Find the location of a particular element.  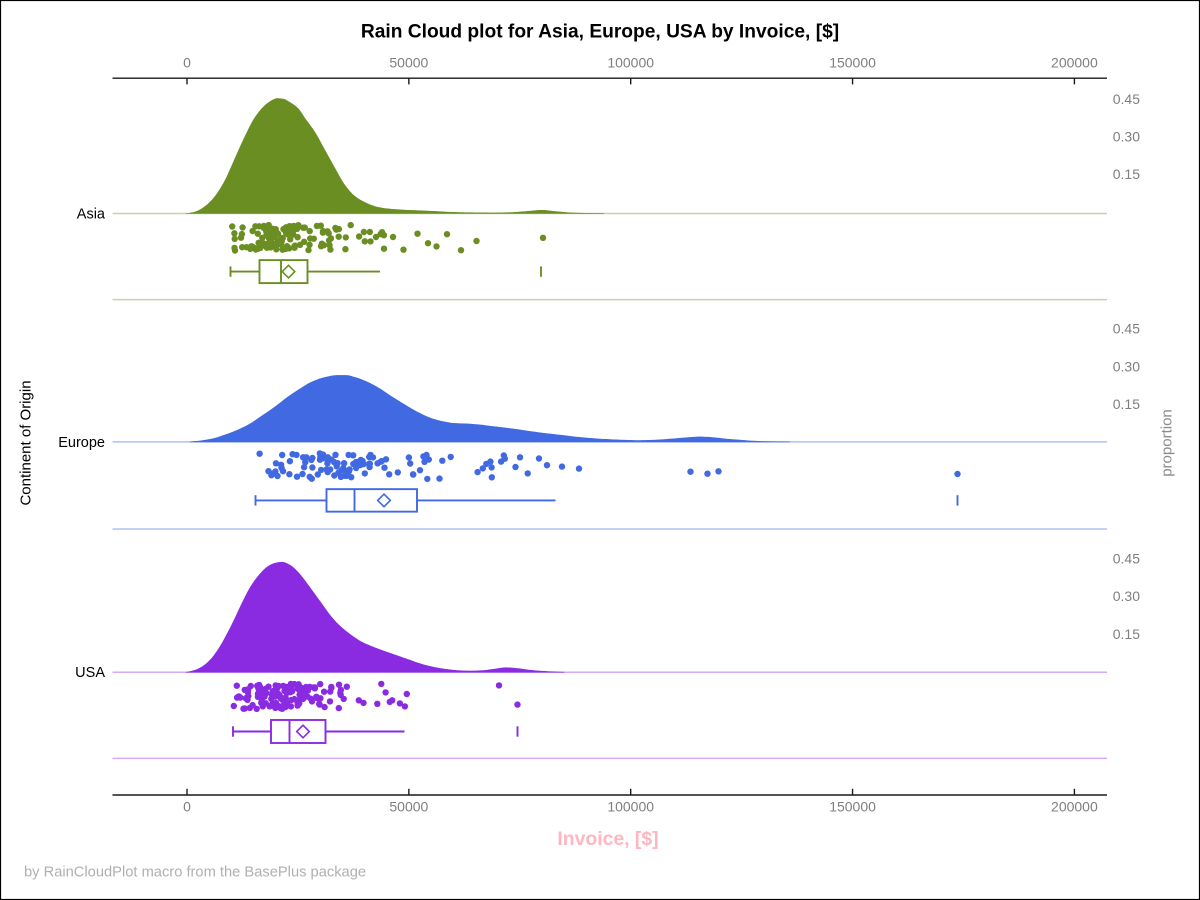

svg-text: Invoice, [$] is located at coordinates (607, 839).